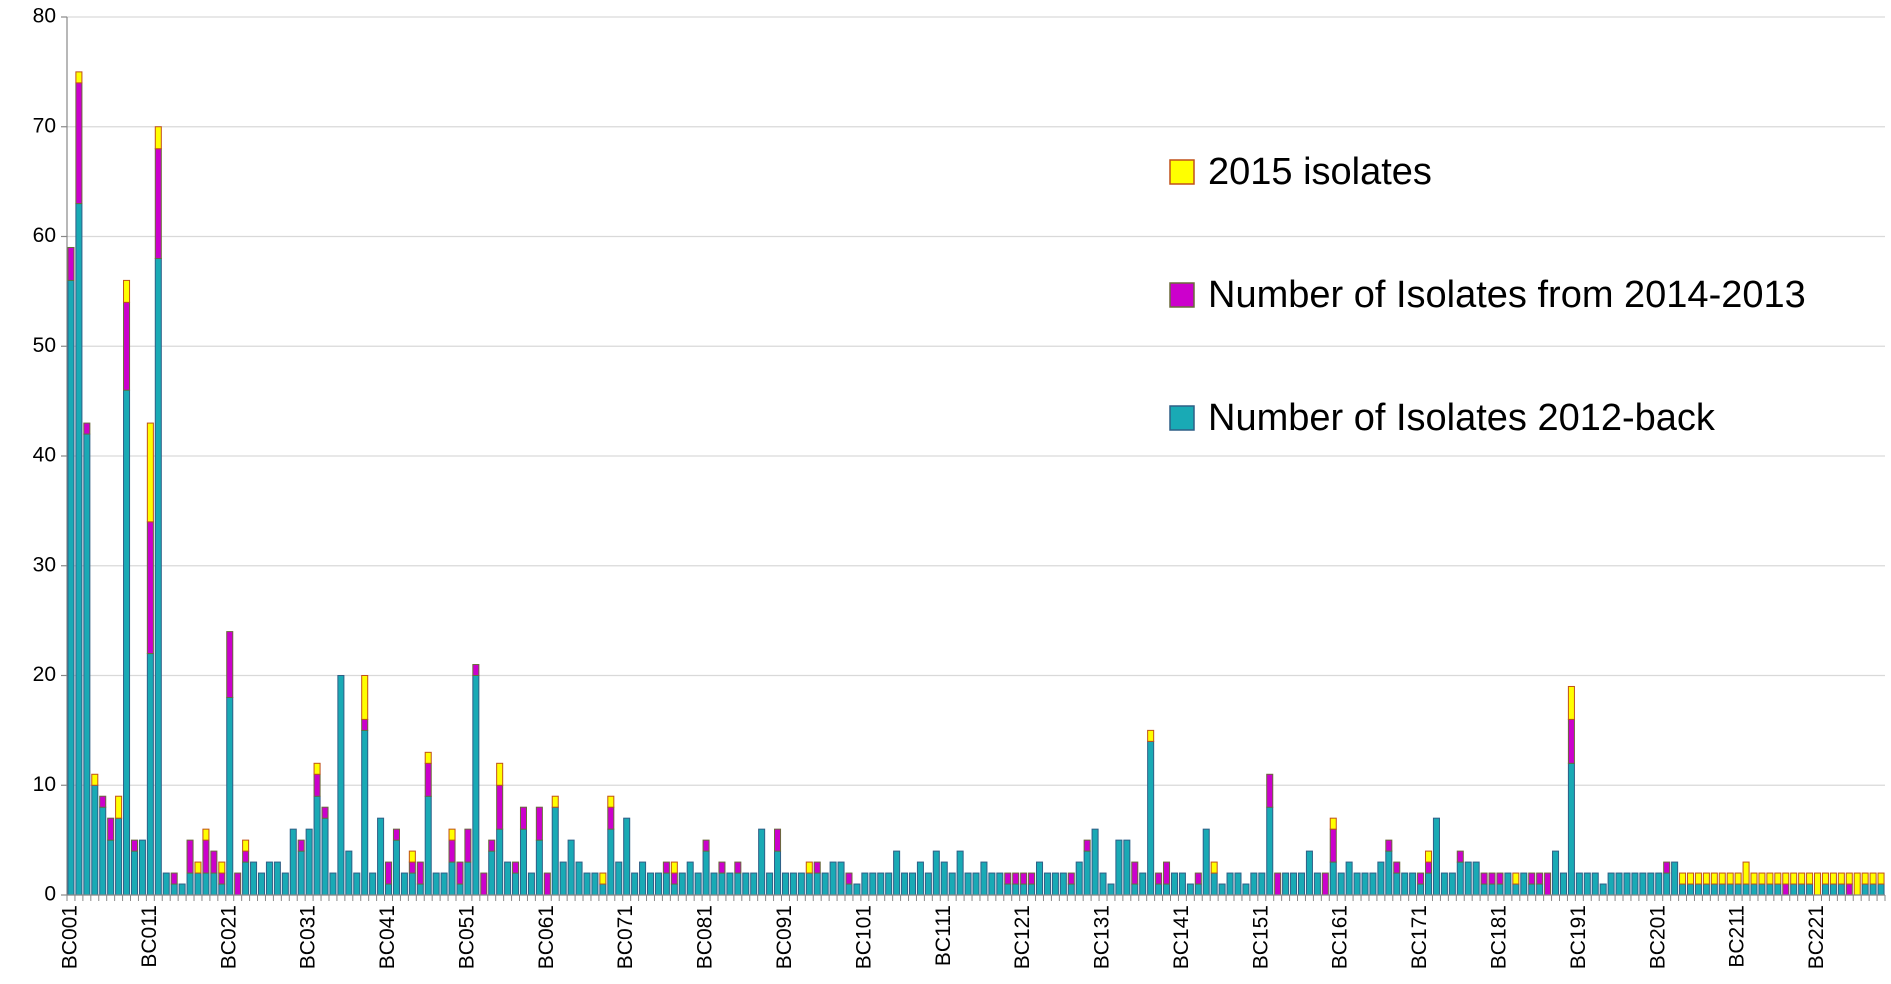  Describe the element at coordinates (70, 937) in the screenshot. I see `x-tick-label: BC001` at that location.